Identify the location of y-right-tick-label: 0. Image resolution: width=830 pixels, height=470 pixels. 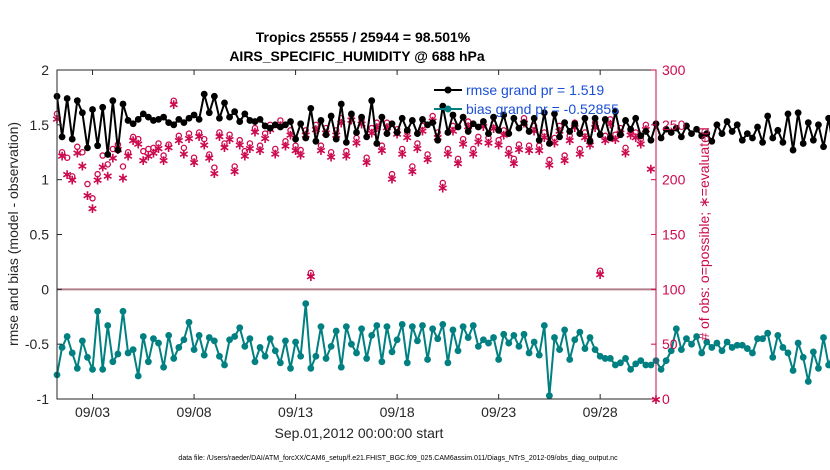
(666, 399).